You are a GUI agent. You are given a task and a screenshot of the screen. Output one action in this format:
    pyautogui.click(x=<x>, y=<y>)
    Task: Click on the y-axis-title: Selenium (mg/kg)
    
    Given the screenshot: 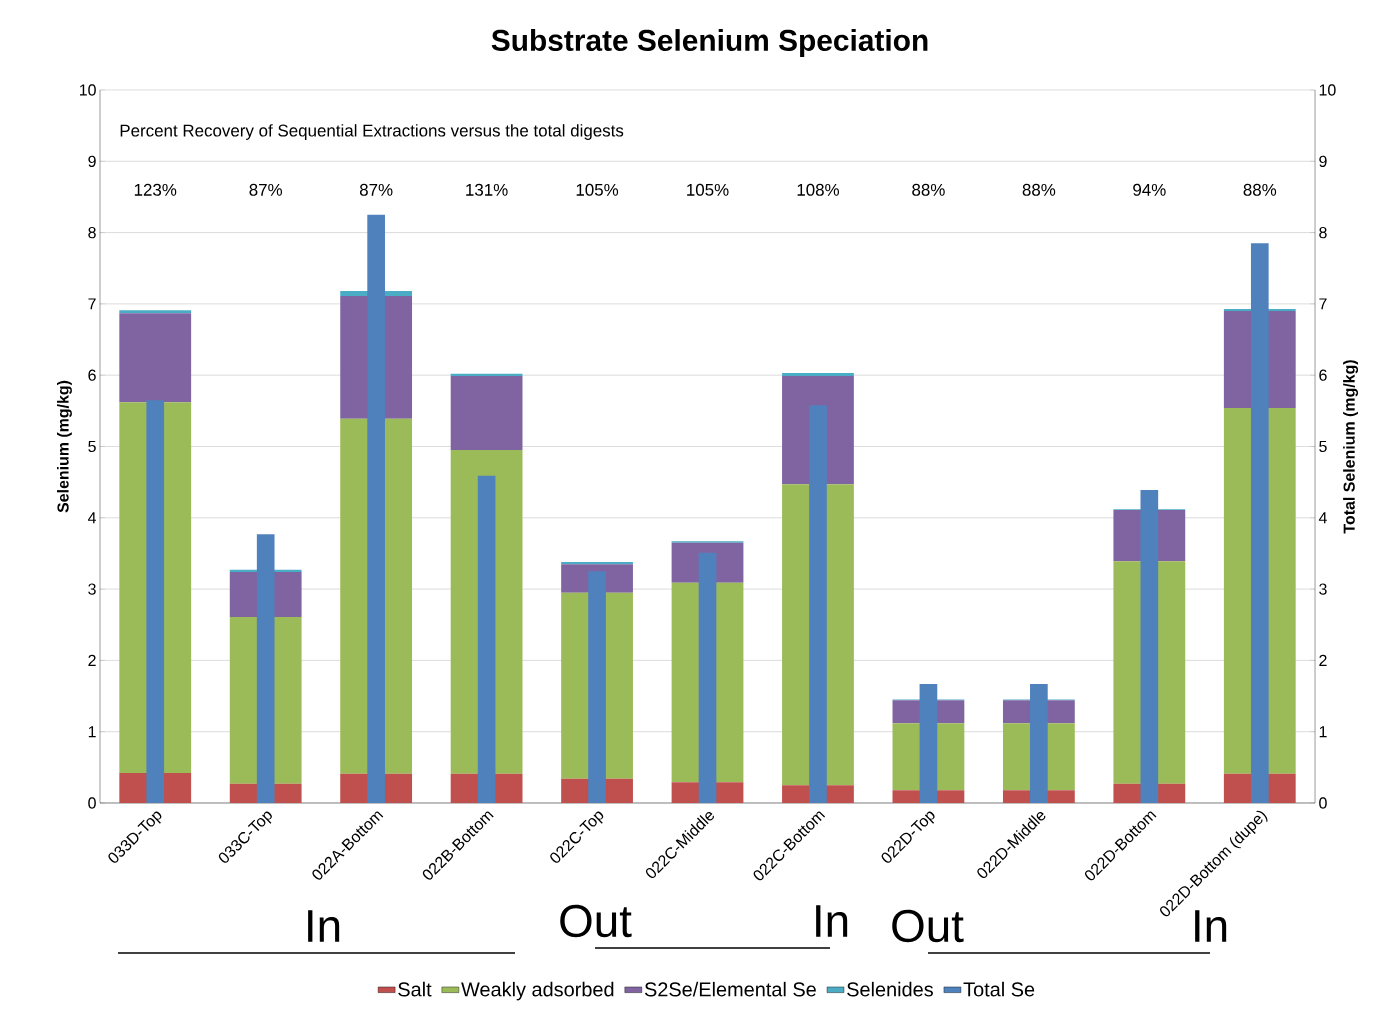 What is the action you would take?
    pyautogui.click(x=64, y=446)
    